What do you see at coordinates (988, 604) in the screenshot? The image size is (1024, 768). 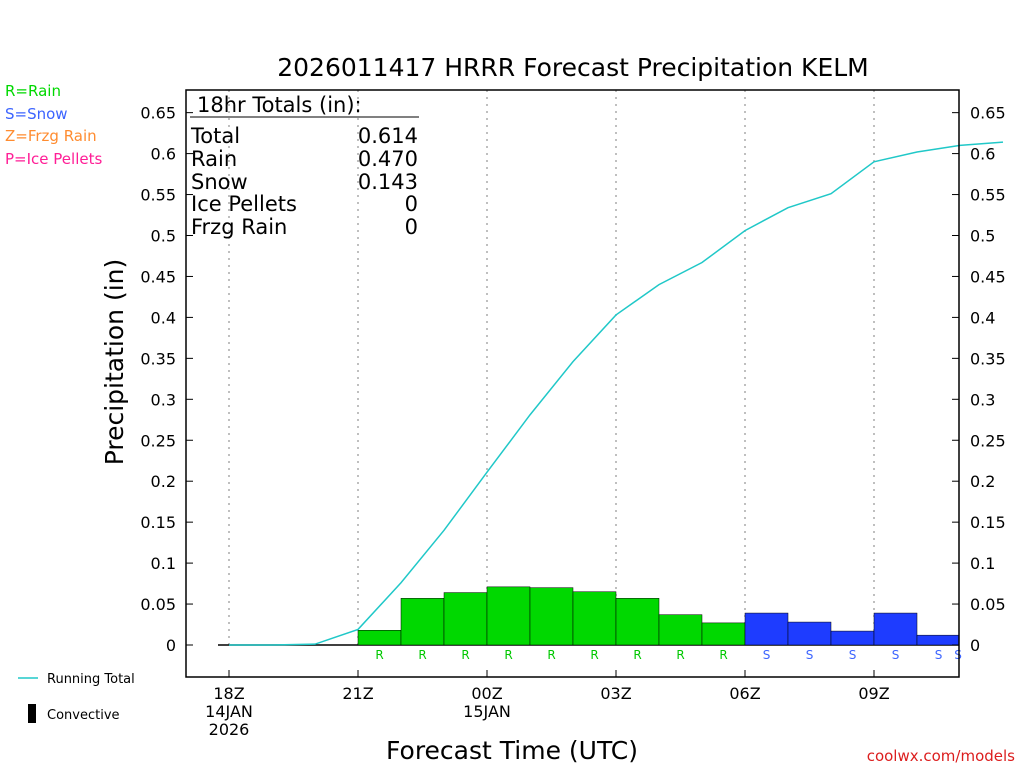 I see `y-tick-label-right: 0.05` at bounding box center [988, 604].